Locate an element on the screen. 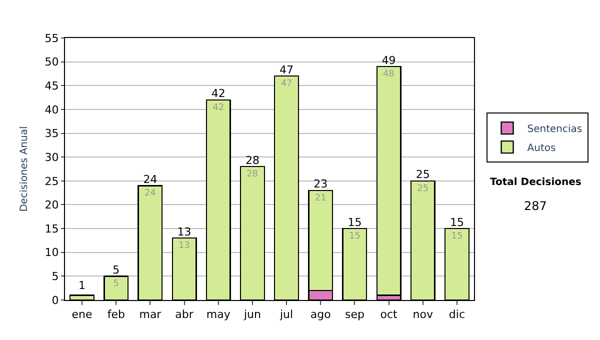 This screenshot has height=340, width=600. x-tick-label: may is located at coordinates (218, 315).